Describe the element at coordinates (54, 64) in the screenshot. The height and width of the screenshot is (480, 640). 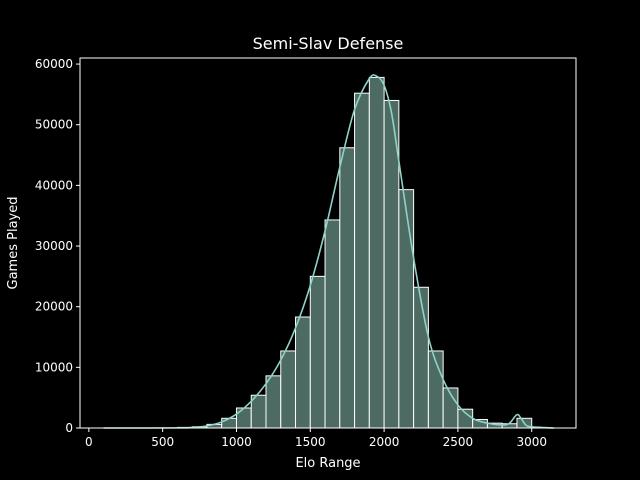
I see `y-tick-label: 60000` at that location.